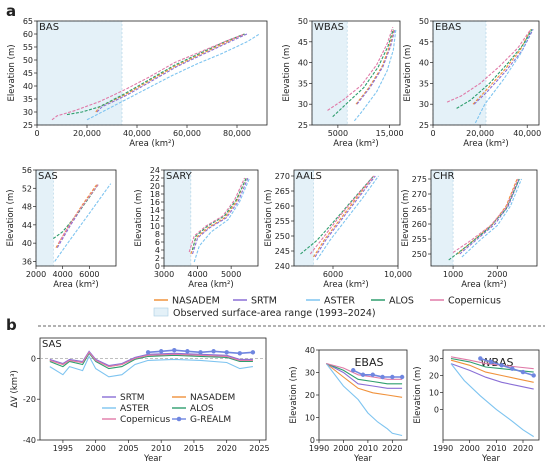 The height and width of the screenshot is (467, 550). Describe the element at coordinates (27, 261) in the screenshot. I see `y-tick-label: 36` at that location.